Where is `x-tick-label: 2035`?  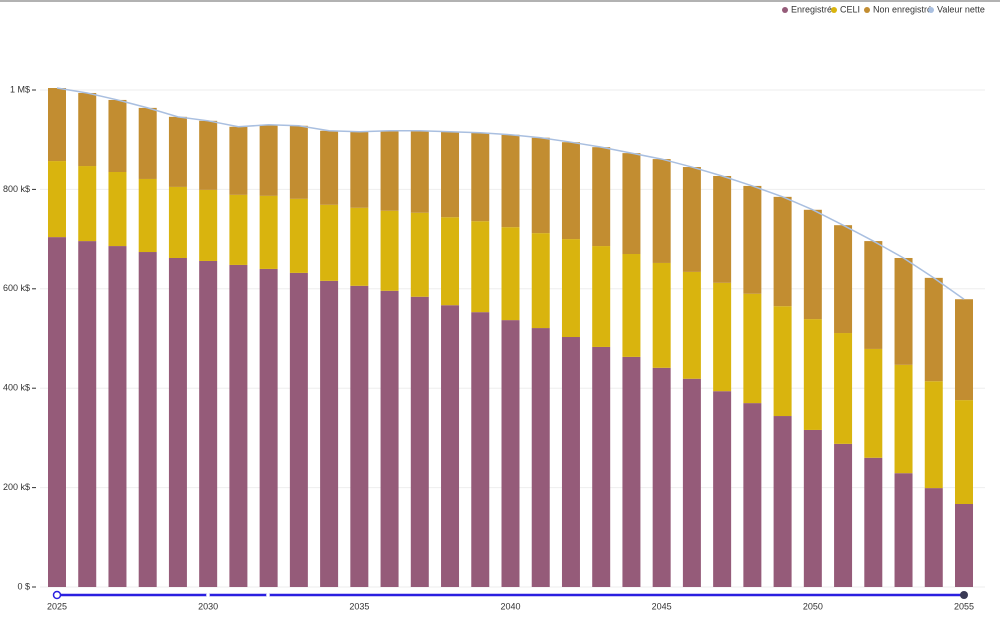 x-tick-label: 2035 is located at coordinates (359, 606).